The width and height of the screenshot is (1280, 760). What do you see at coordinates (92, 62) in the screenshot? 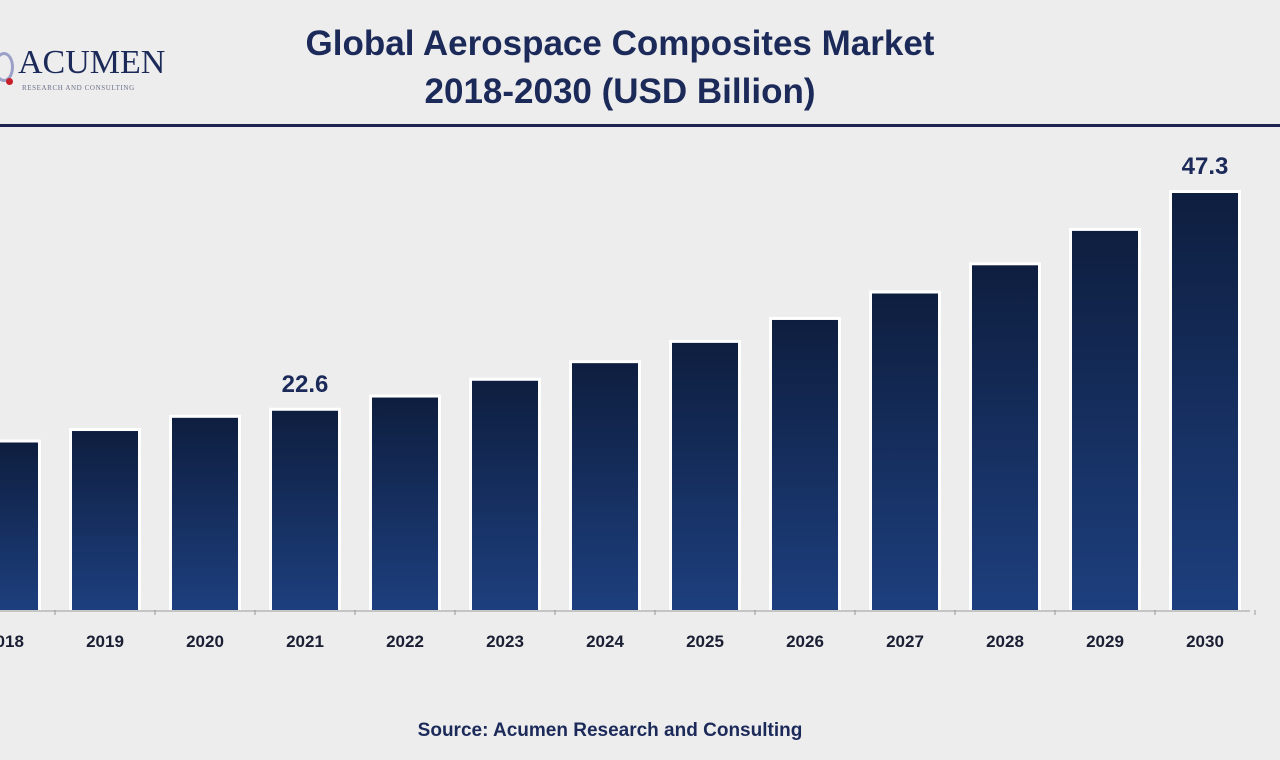
I see `logo-text: ACUMEN` at bounding box center [92, 62].